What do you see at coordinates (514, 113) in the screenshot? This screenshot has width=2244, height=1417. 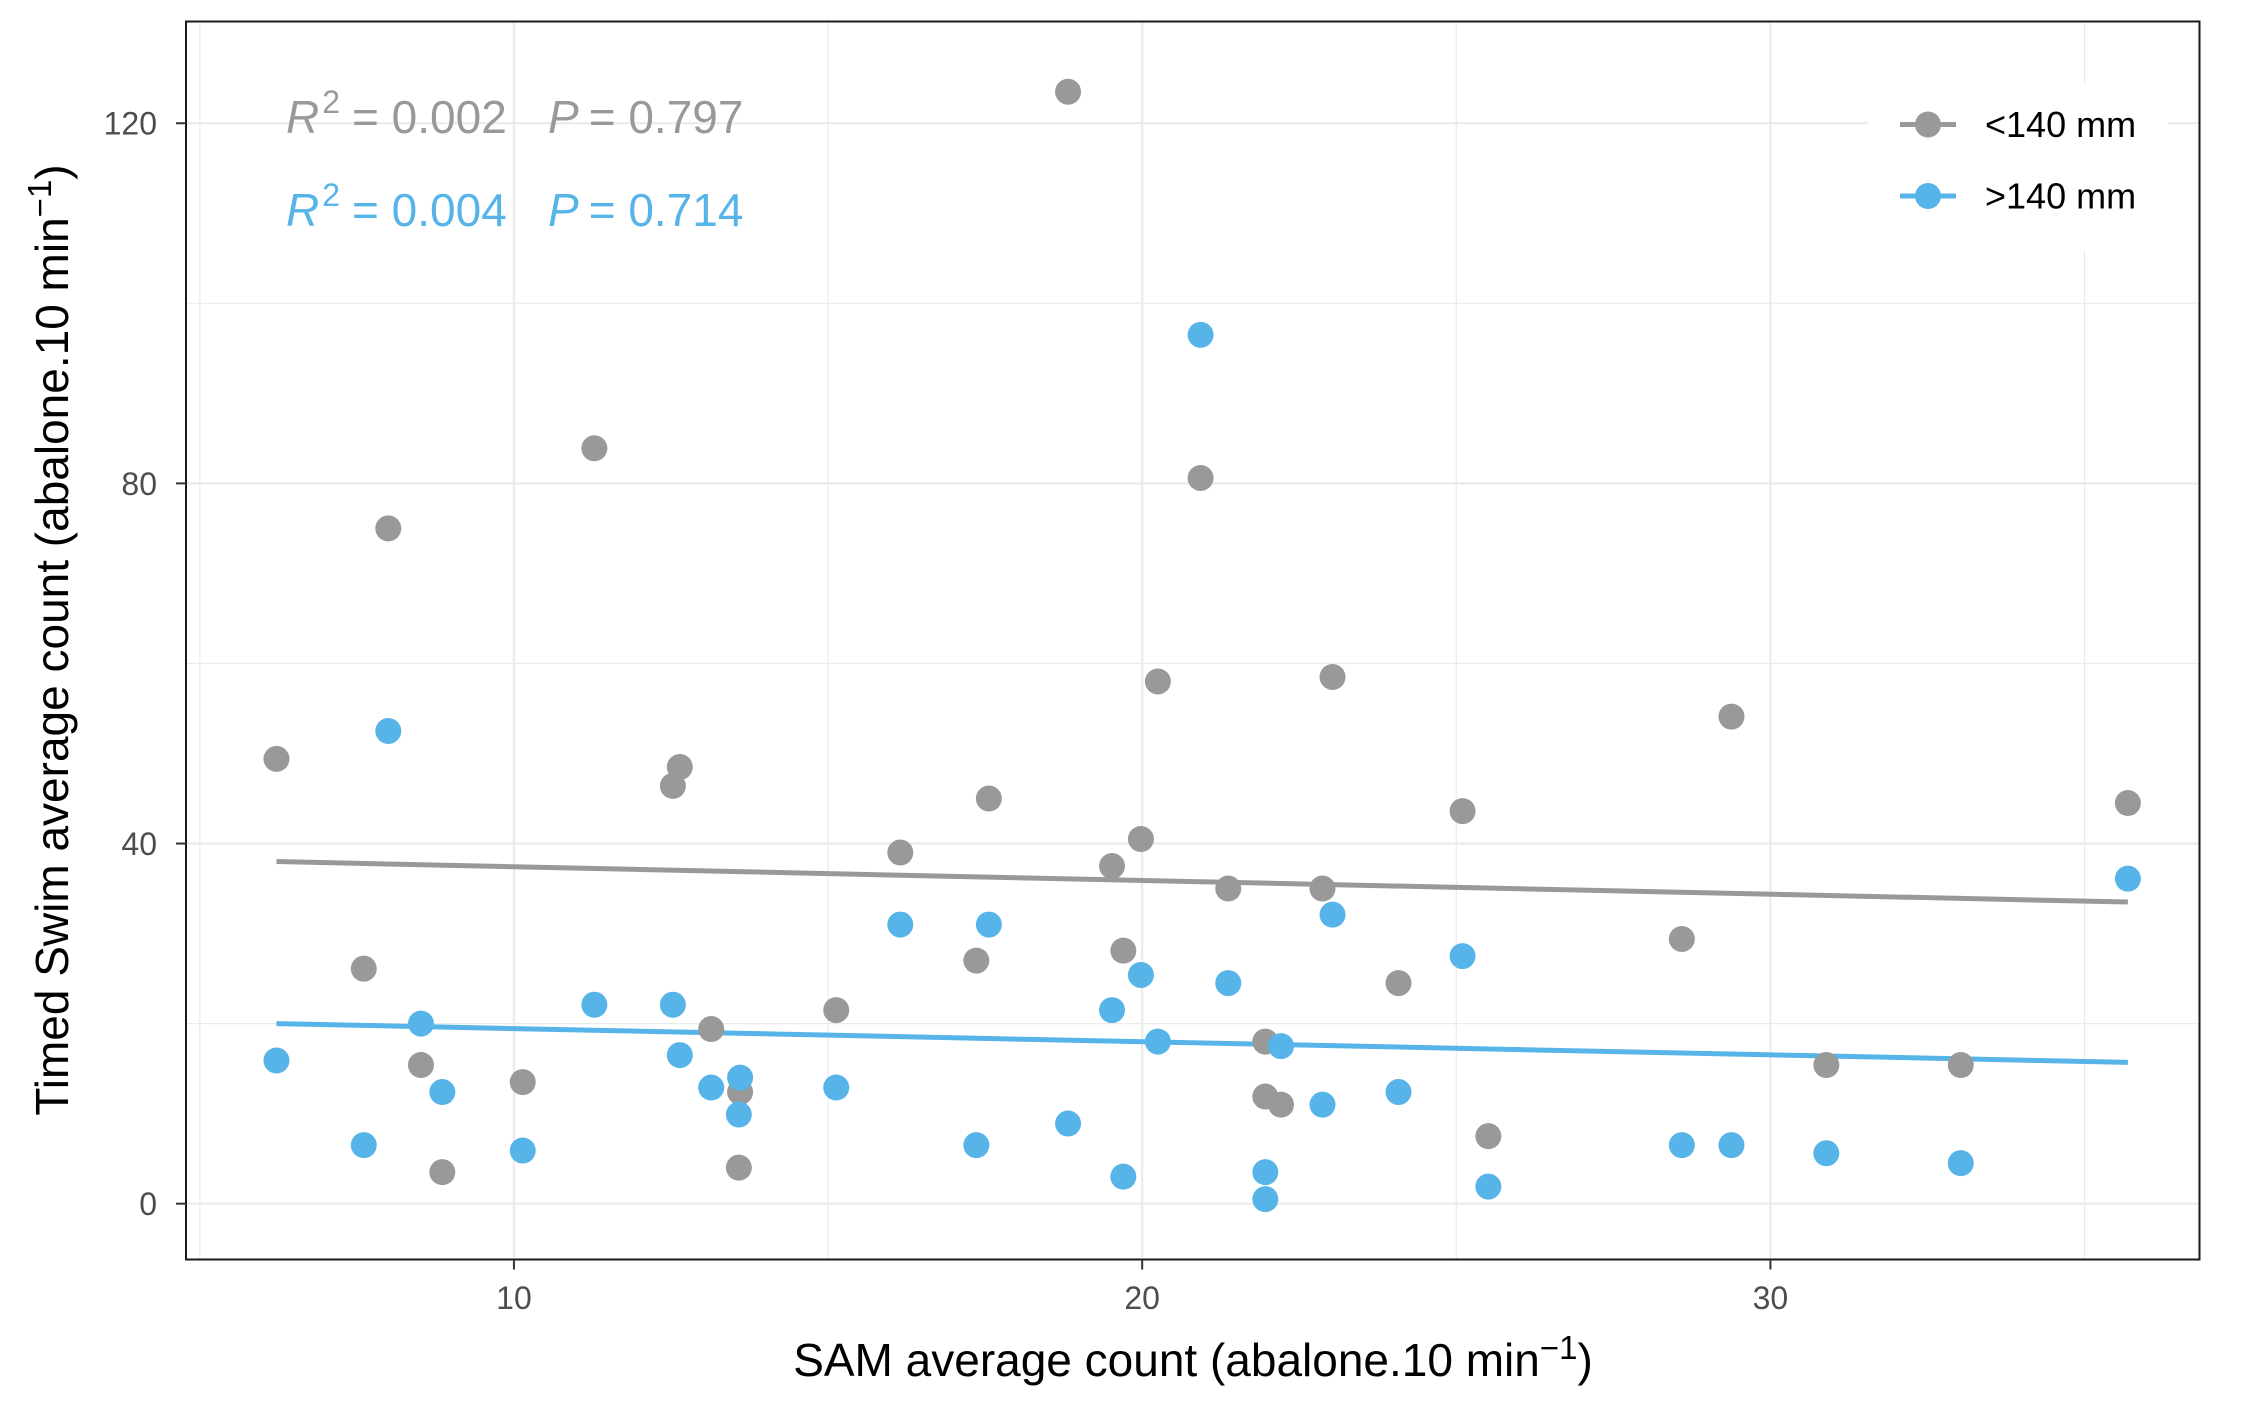 I see `stats-annotation-lt140: R2 = 0.002 P = 0.797` at bounding box center [514, 113].